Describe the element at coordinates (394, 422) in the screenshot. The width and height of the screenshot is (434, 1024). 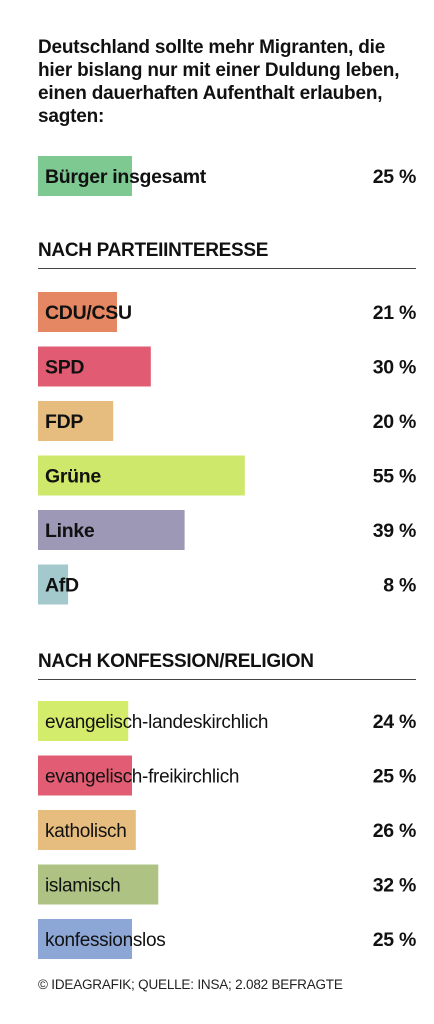
I see `bar-value-fdp: 20 %` at that location.